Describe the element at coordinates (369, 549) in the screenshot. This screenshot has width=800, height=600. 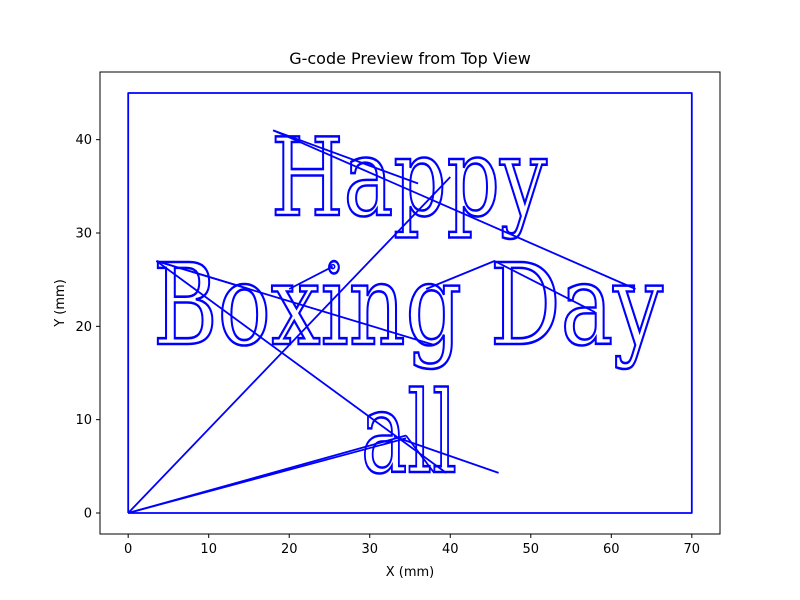
I see `x-tick-label-30: 30` at that location.